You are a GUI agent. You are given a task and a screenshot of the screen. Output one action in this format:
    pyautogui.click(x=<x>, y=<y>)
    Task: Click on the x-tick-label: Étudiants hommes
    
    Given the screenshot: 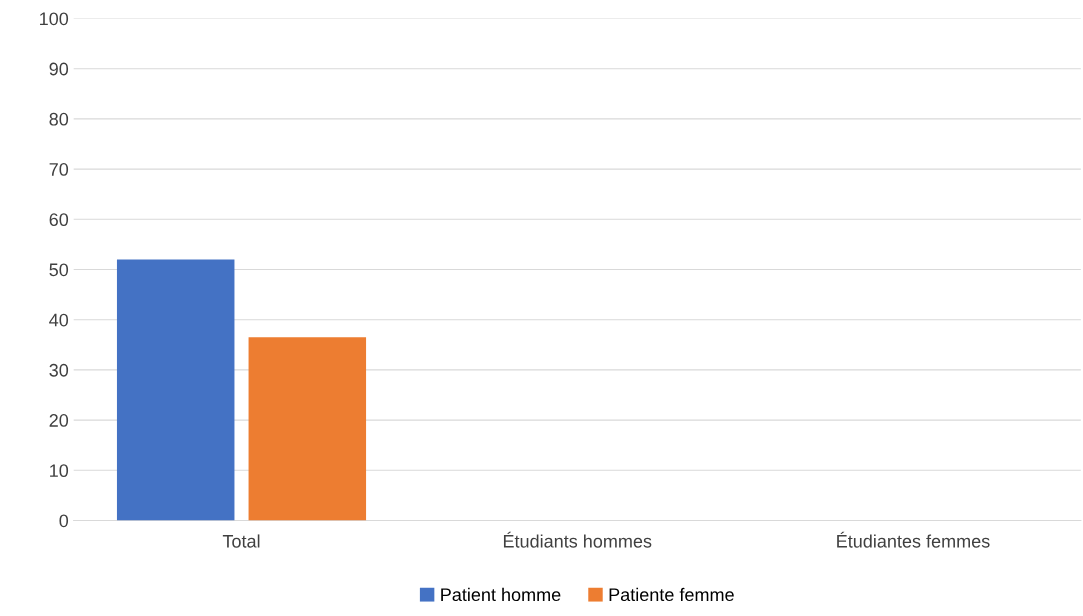 What is the action you would take?
    pyautogui.click(x=577, y=539)
    